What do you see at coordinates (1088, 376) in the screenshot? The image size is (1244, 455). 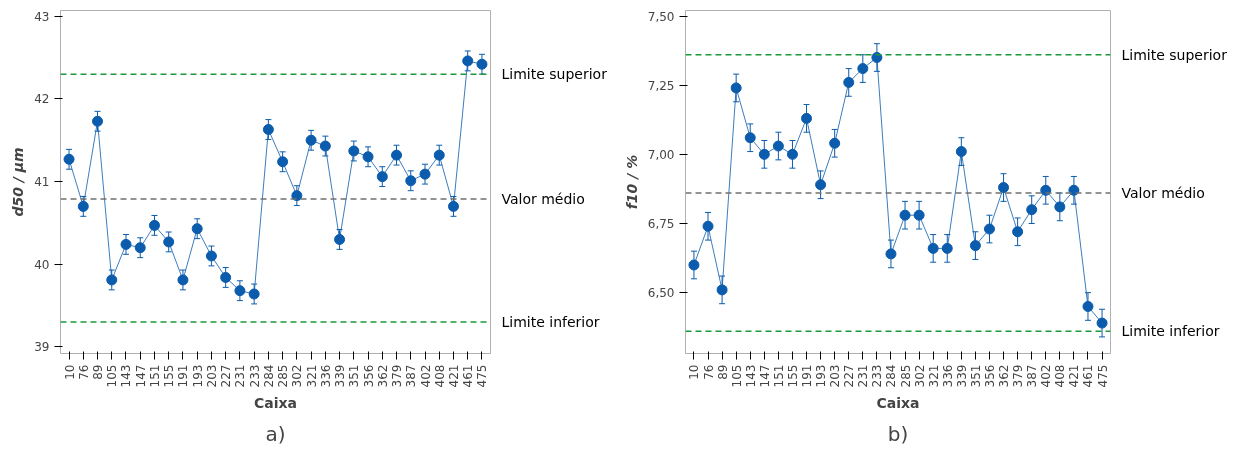 I see `x-tick-label: 461` at bounding box center [1088, 376].